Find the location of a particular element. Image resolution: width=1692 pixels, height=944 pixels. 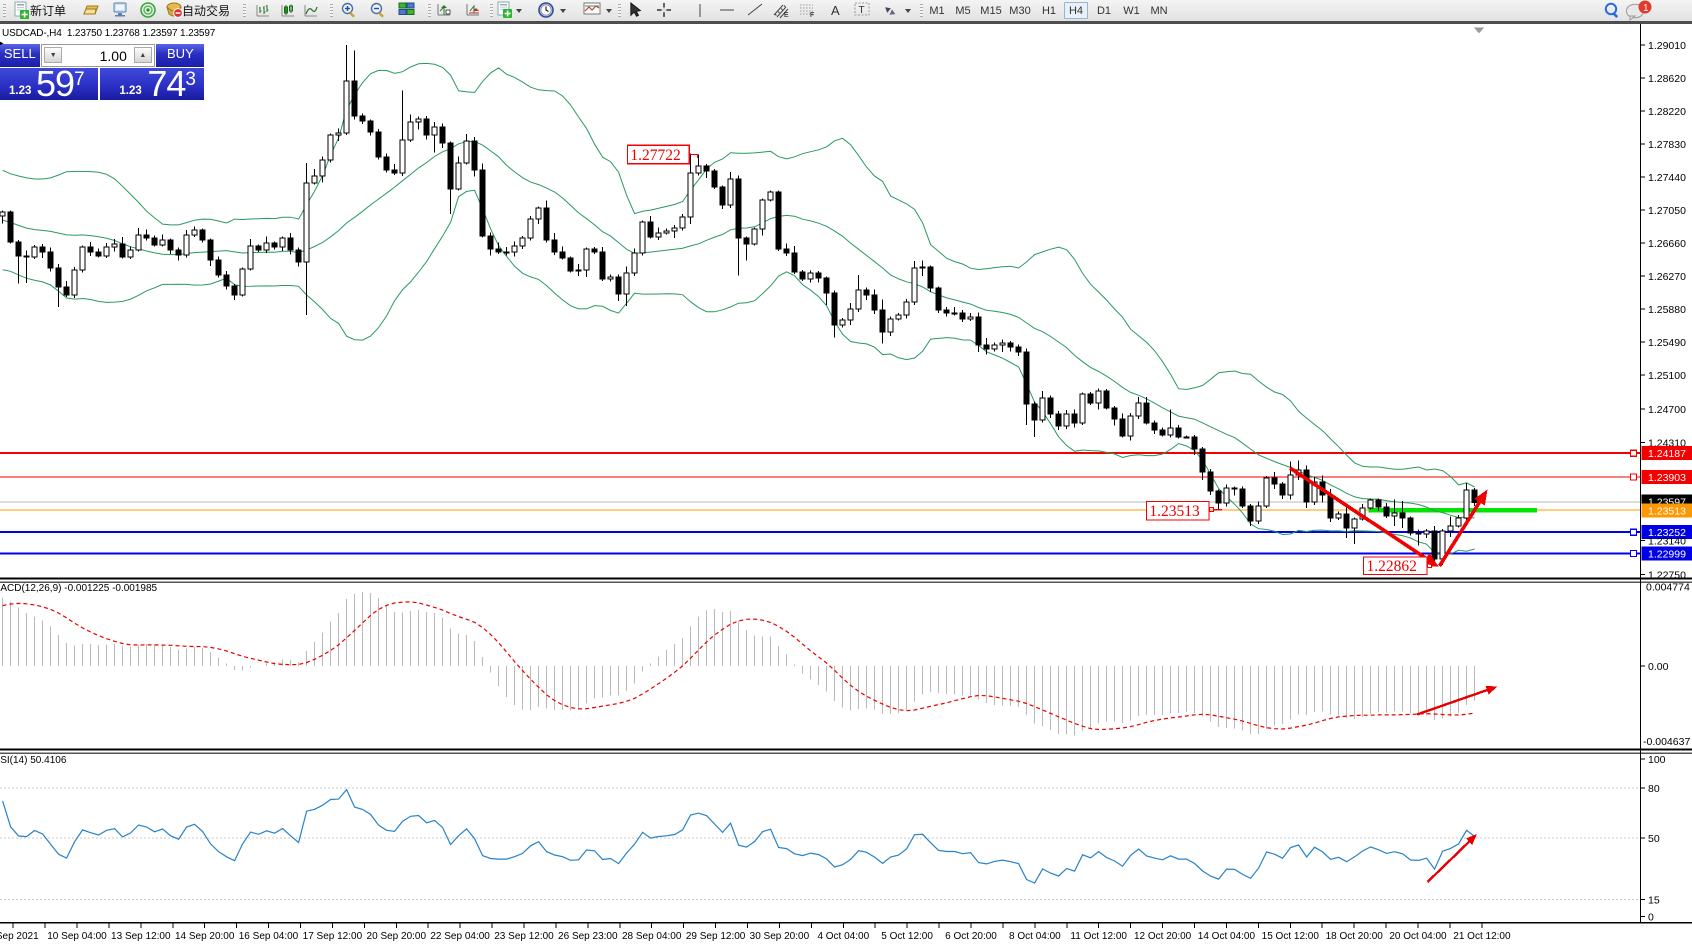

svg-text: 11 Oct 12:00 is located at coordinates (1098, 936).